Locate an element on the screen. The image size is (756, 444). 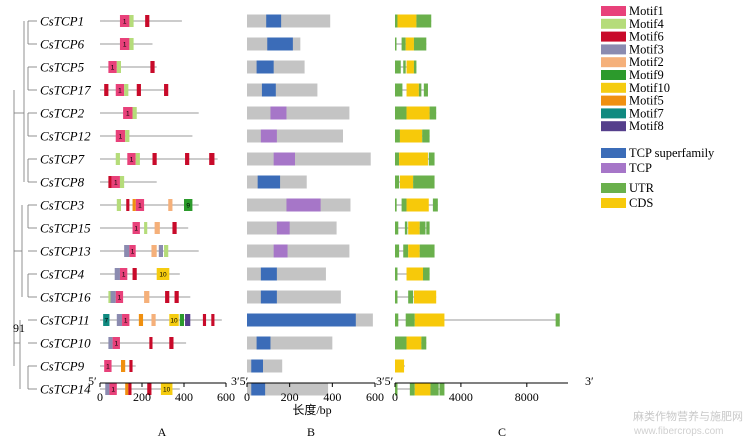
motif-2-box is located at coordinates (147, 297).